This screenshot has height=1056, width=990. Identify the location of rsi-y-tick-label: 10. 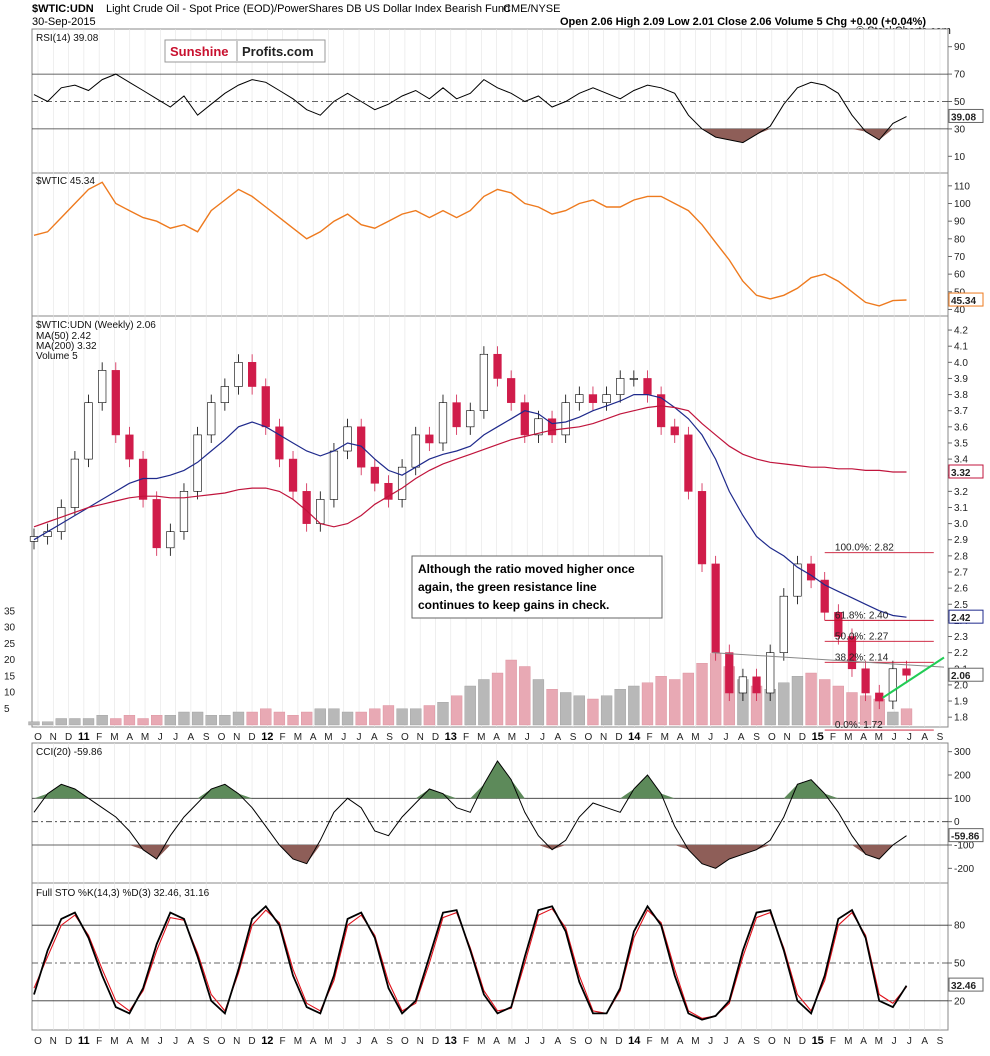
(960, 157).